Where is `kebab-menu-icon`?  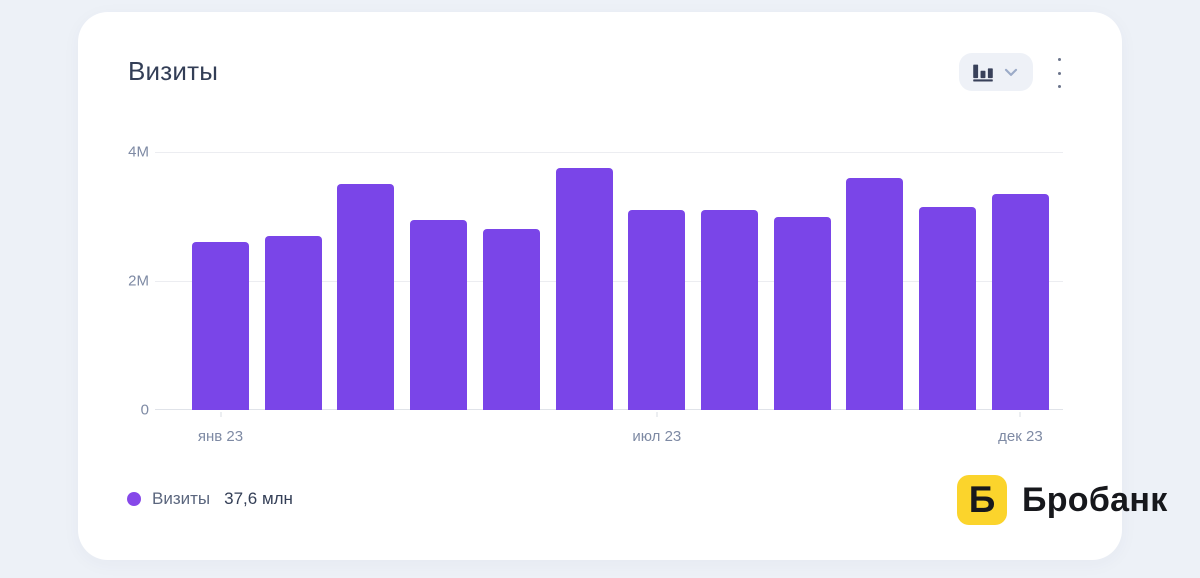 kebab-menu-icon is located at coordinates (1059, 73).